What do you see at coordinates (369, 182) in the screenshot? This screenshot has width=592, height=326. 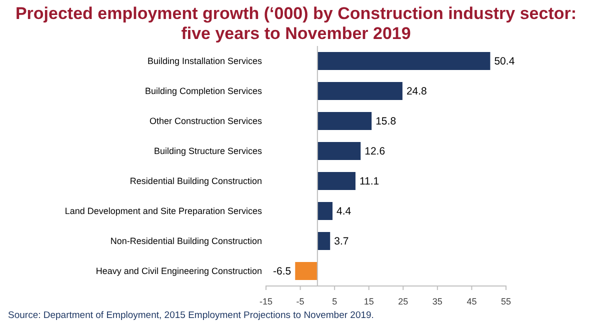 I see `data-label: 11.1` at bounding box center [369, 182].